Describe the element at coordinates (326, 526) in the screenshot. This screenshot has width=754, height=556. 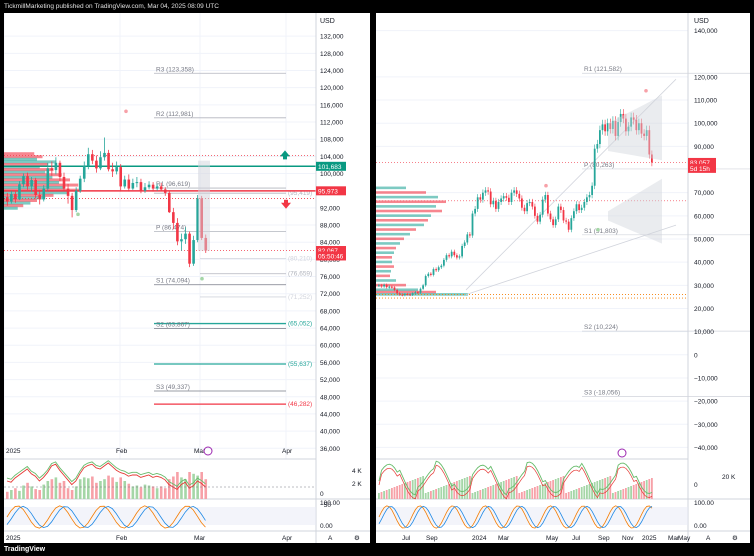
I see `osc-label: 0.00` at that location.